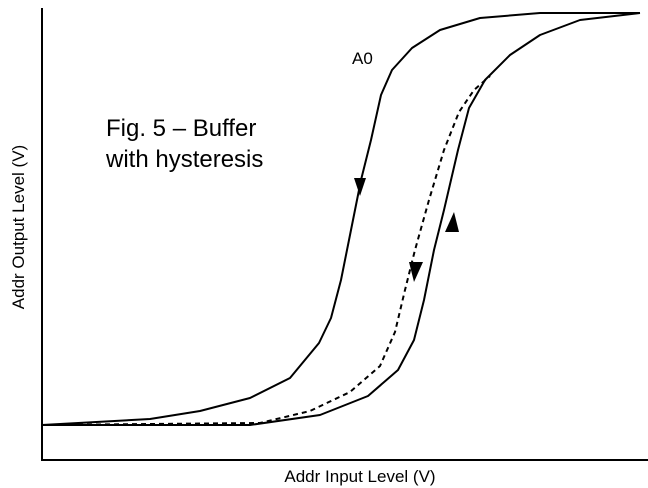  What do you see at coordinates (18, 227) in the screenshot?
I see `y-axis-label: Addr Output Level (V)` at bounding box center [18, 227].